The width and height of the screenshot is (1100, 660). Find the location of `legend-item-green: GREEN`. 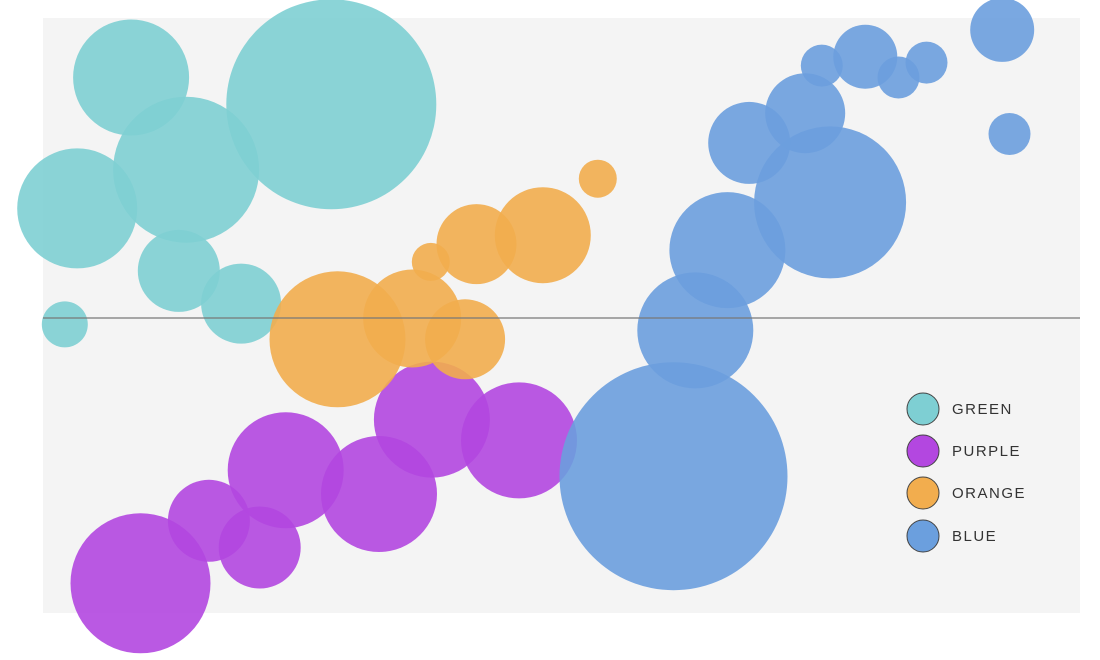

legend-item-green: GREEN is located at coordinates (959, 409).